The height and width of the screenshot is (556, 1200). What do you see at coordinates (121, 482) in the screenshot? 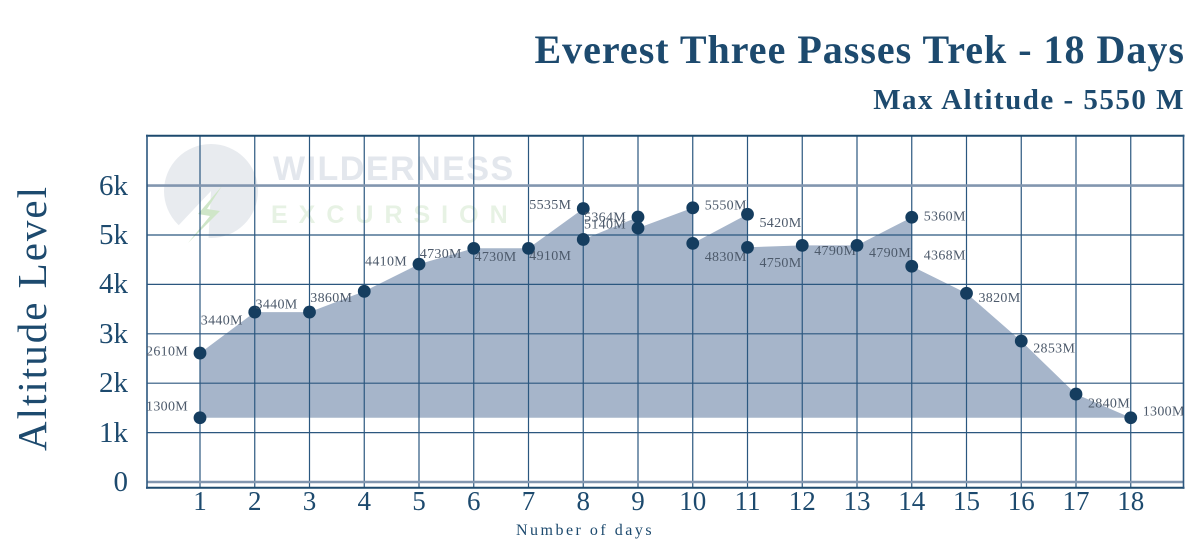
I see `y-tick-label: 0` at bounding box center [121, 482].